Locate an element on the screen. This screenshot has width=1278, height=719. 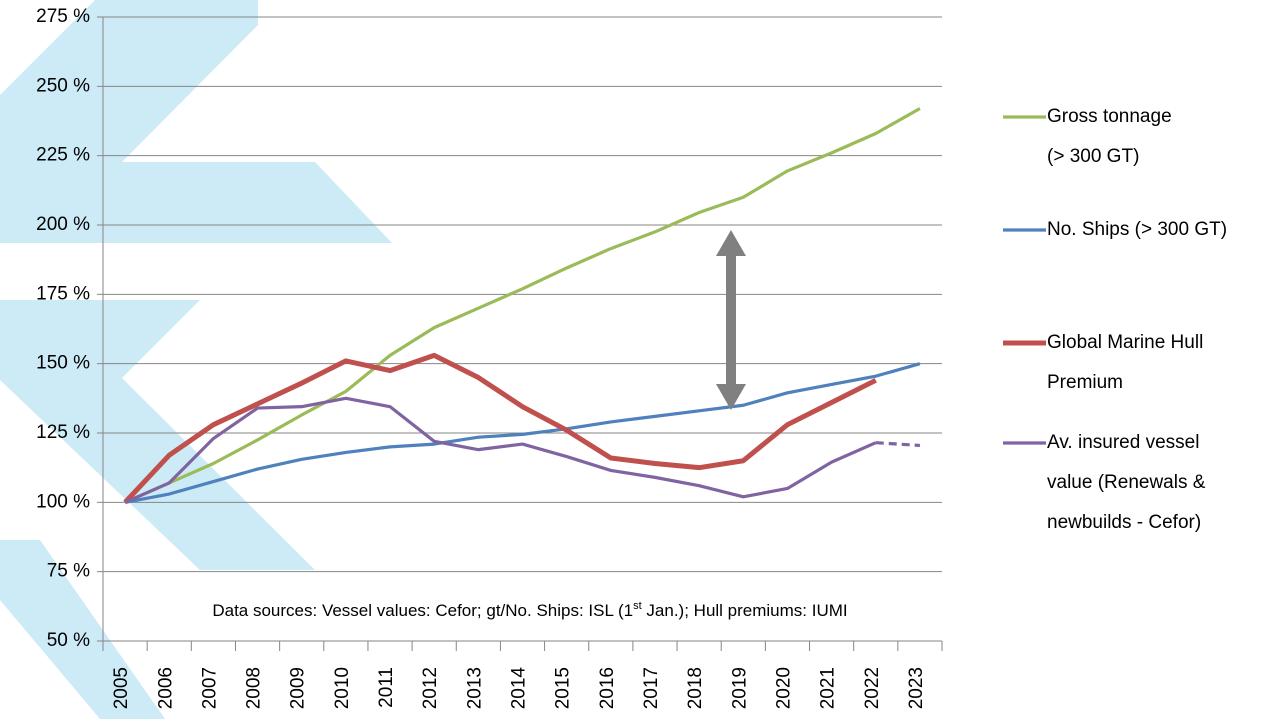
y-tick-label: 250 % is located at coordinates (63, 85).